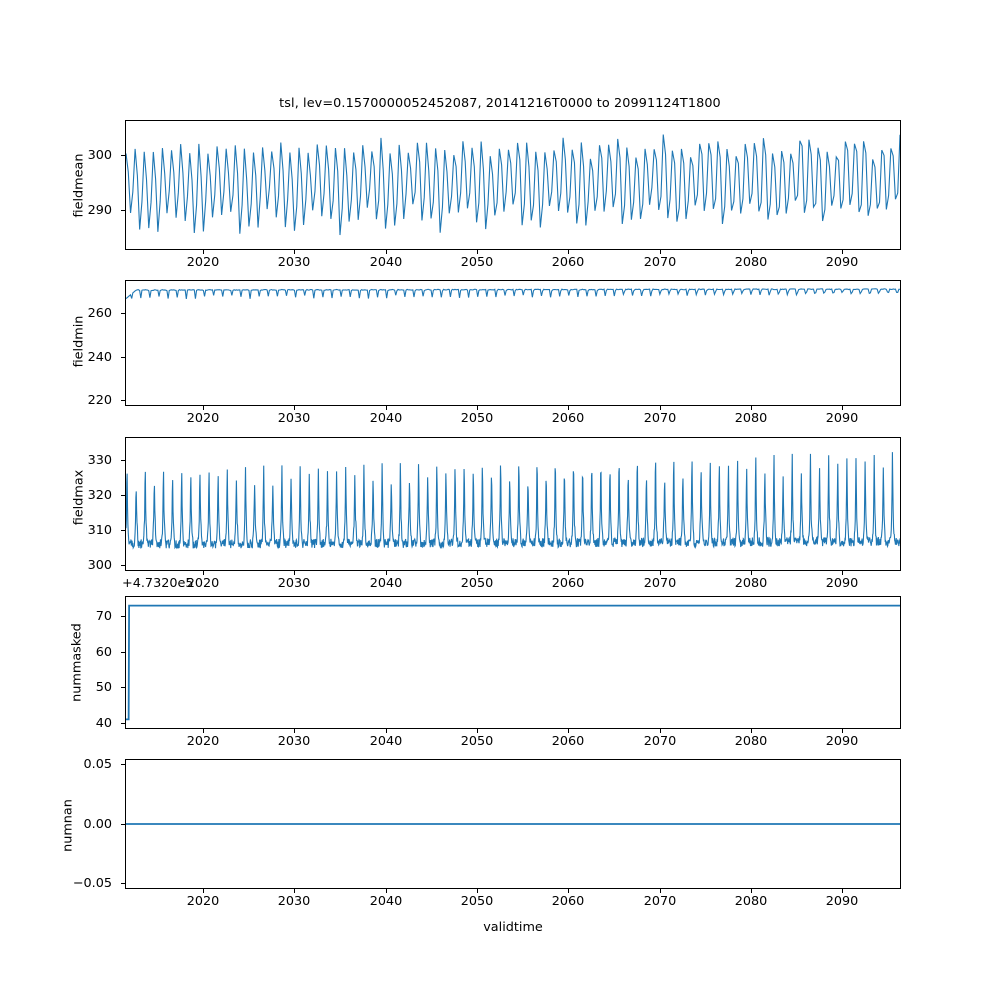  I want to click on fieldmax-line, so click(513, 500).